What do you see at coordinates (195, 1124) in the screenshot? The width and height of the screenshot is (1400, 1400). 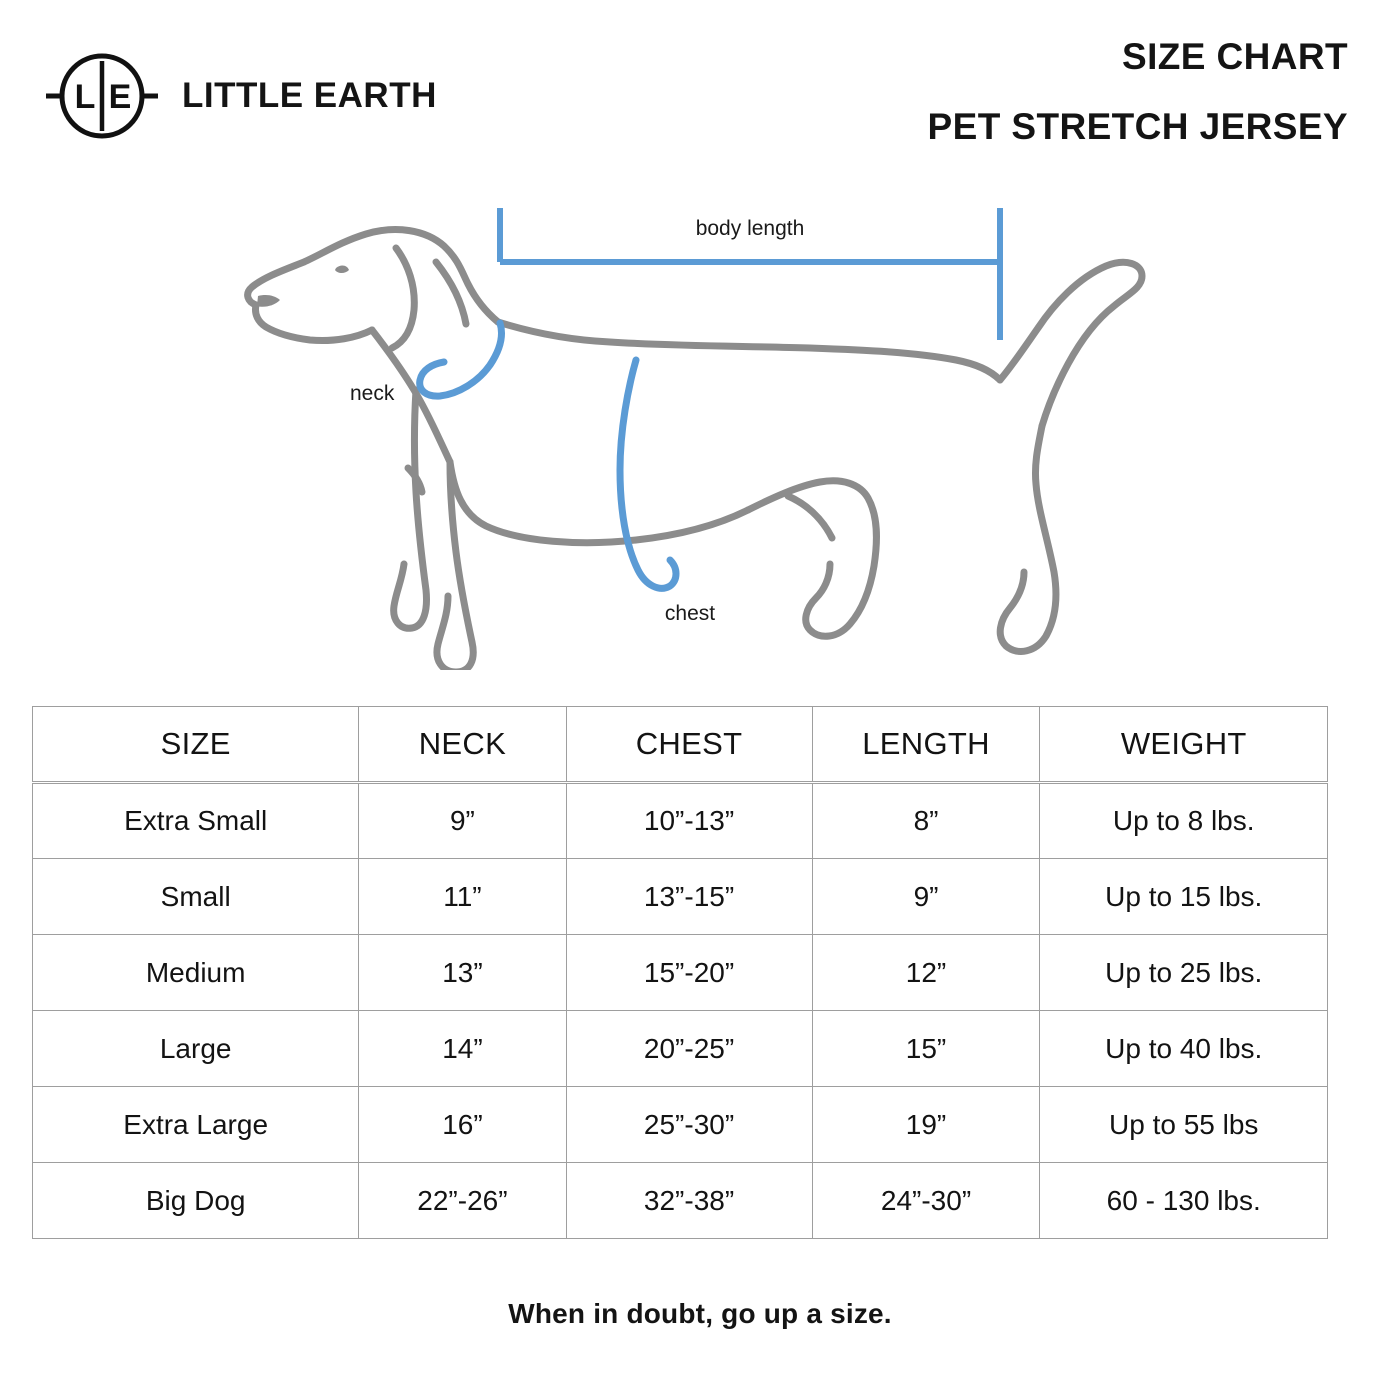 I see `cell-size: Extra Large` at bounding box center [195, 1124].